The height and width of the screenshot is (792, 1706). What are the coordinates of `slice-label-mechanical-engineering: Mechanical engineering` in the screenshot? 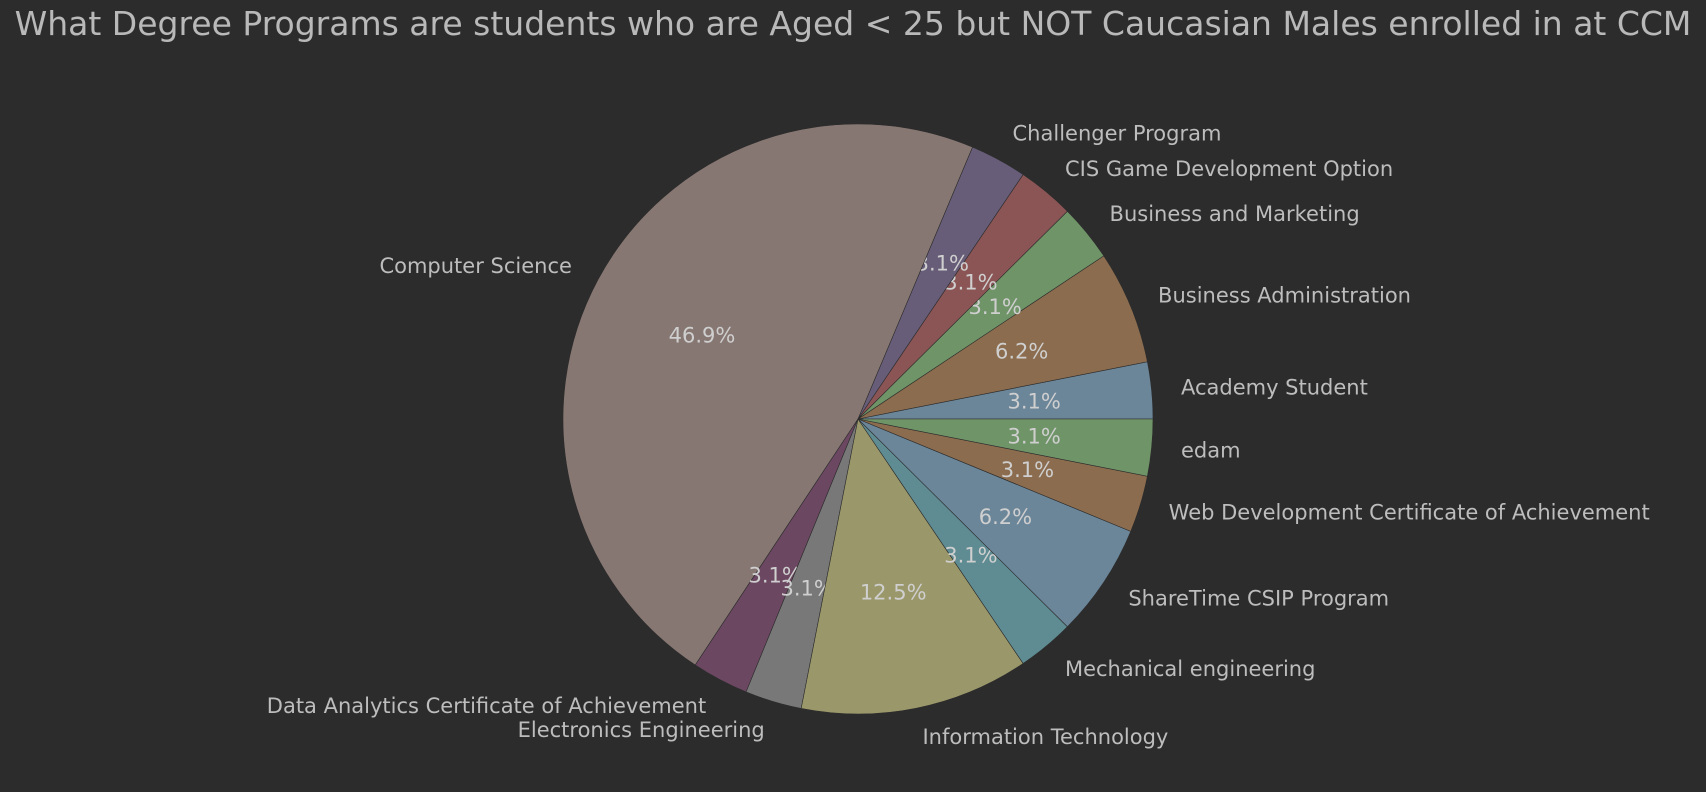 It's located at (1190, 669).